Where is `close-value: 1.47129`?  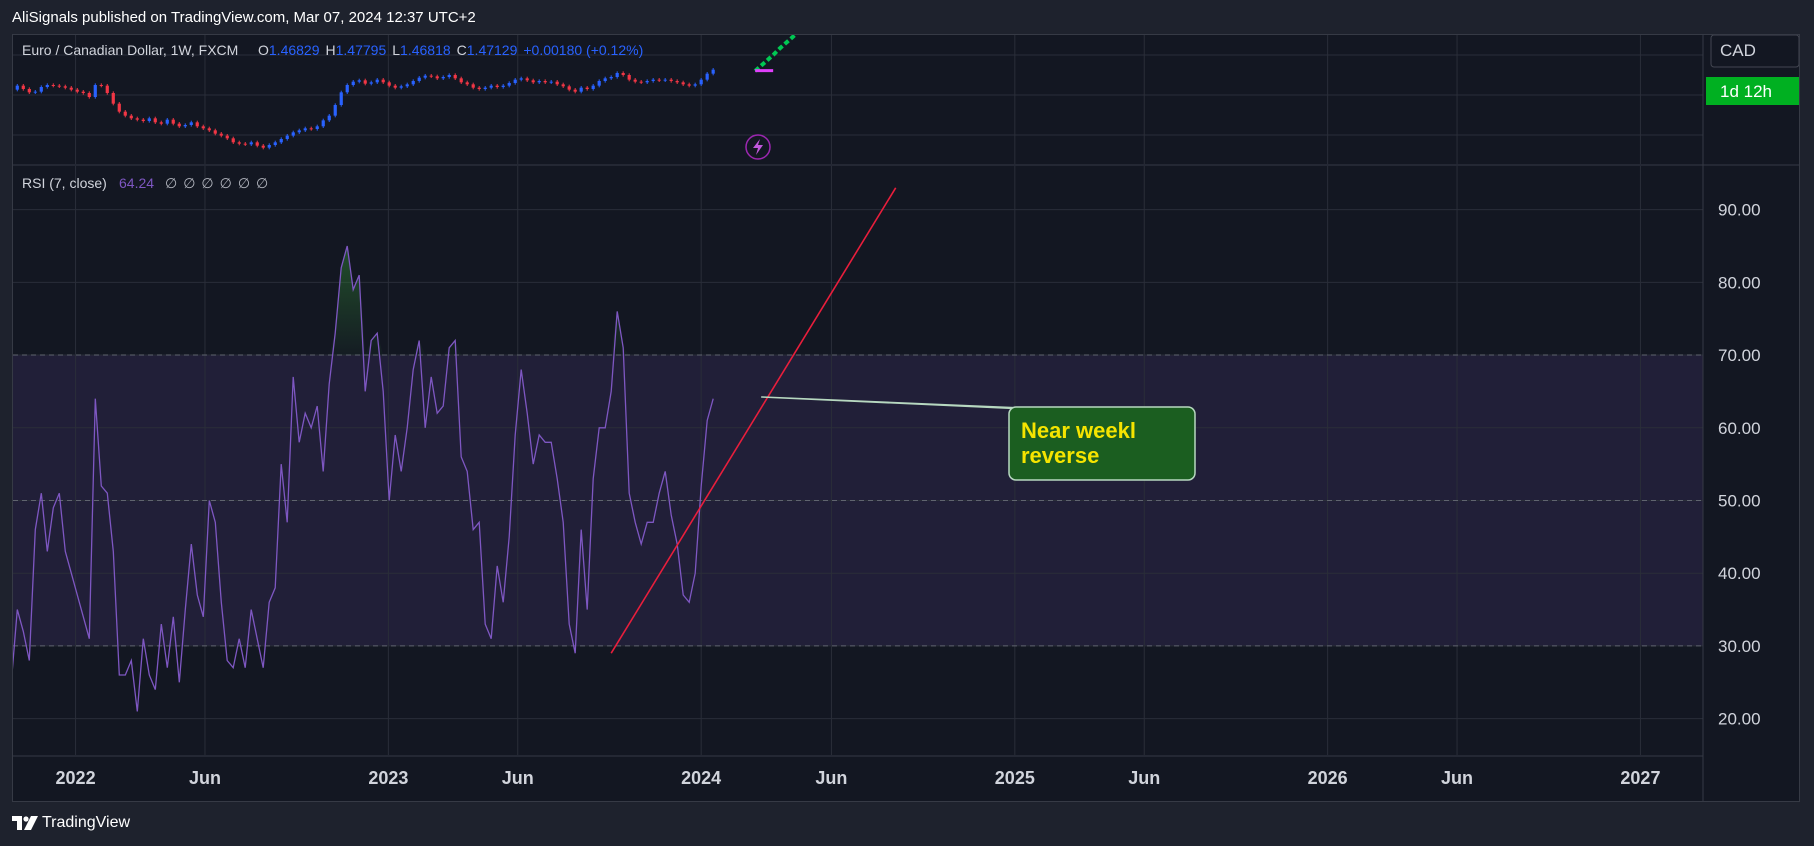
close-value: 1.47129 is located at coordinates (492, 50).